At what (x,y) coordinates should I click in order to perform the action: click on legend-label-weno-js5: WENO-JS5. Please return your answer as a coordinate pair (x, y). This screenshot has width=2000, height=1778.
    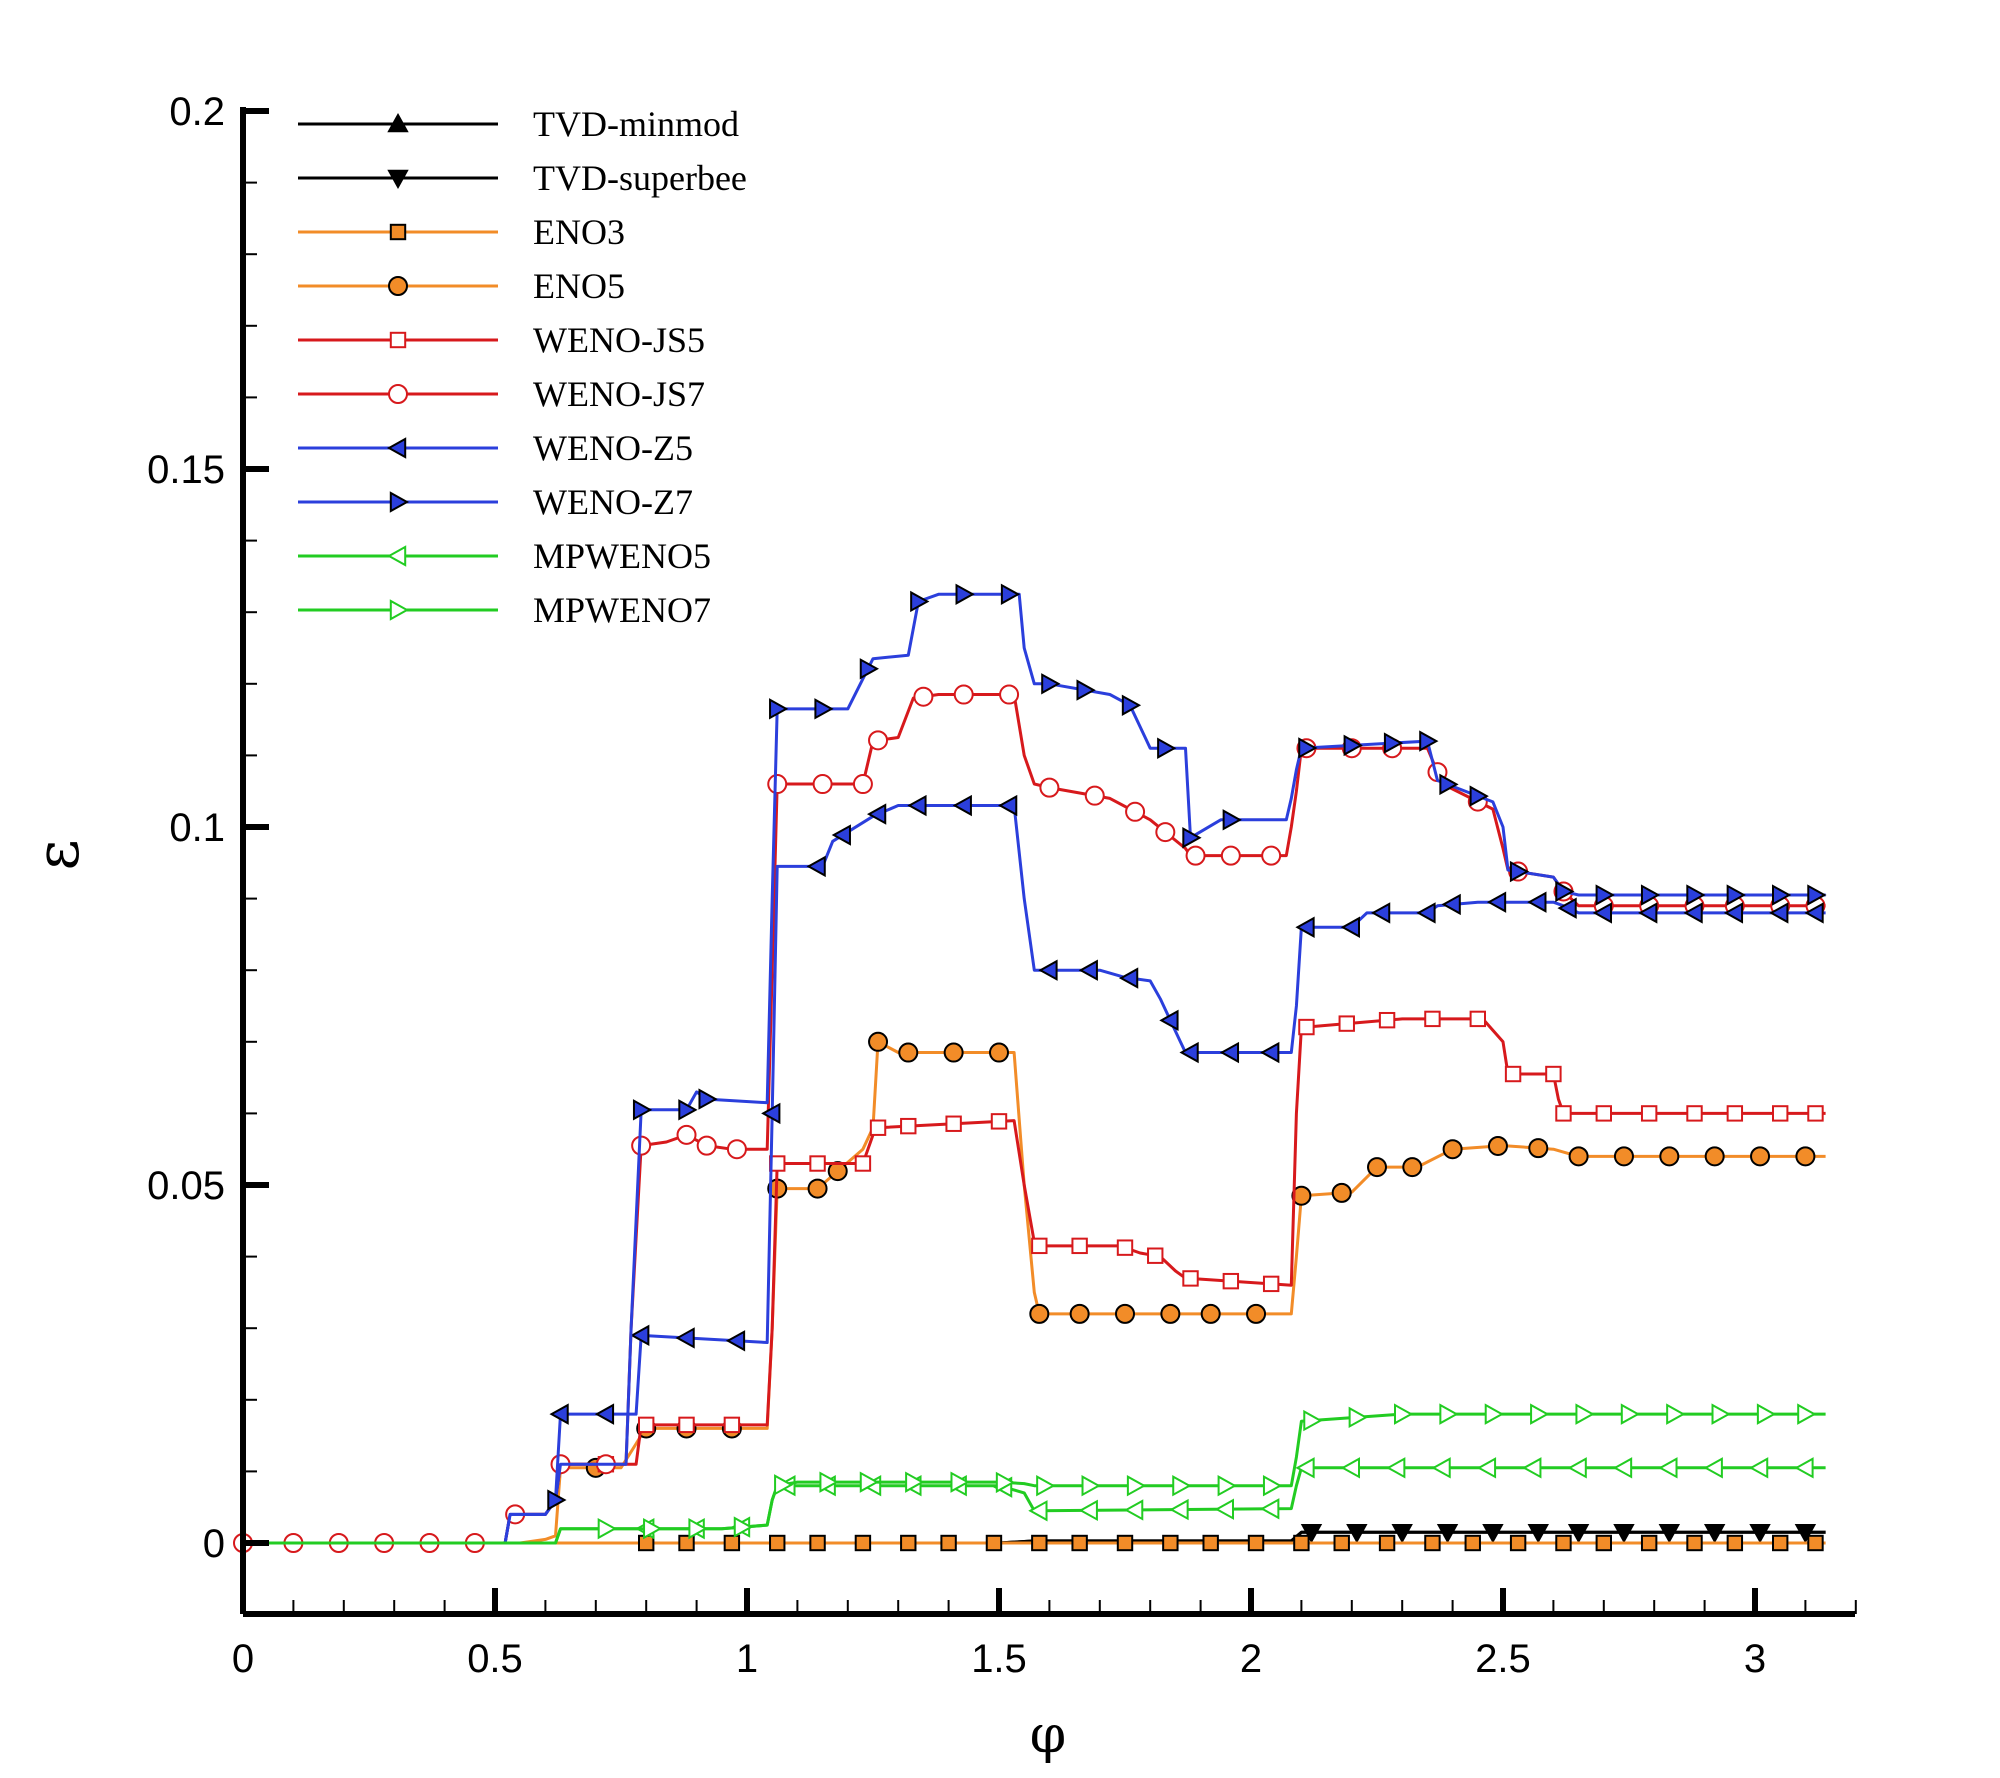
    Looking at the image, I should click on (619, 340).